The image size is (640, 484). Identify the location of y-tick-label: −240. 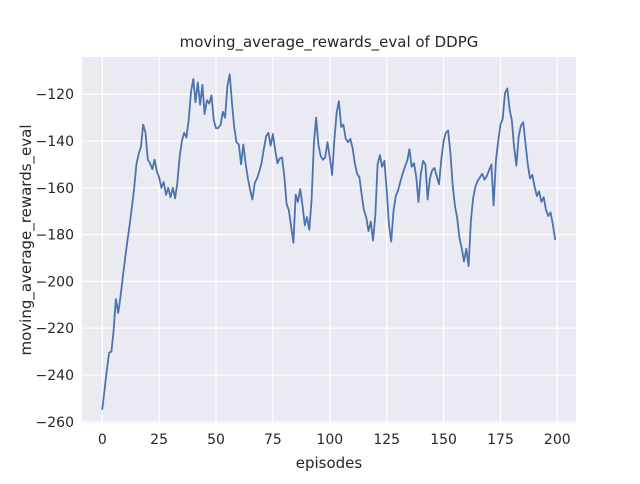
(55, 376).